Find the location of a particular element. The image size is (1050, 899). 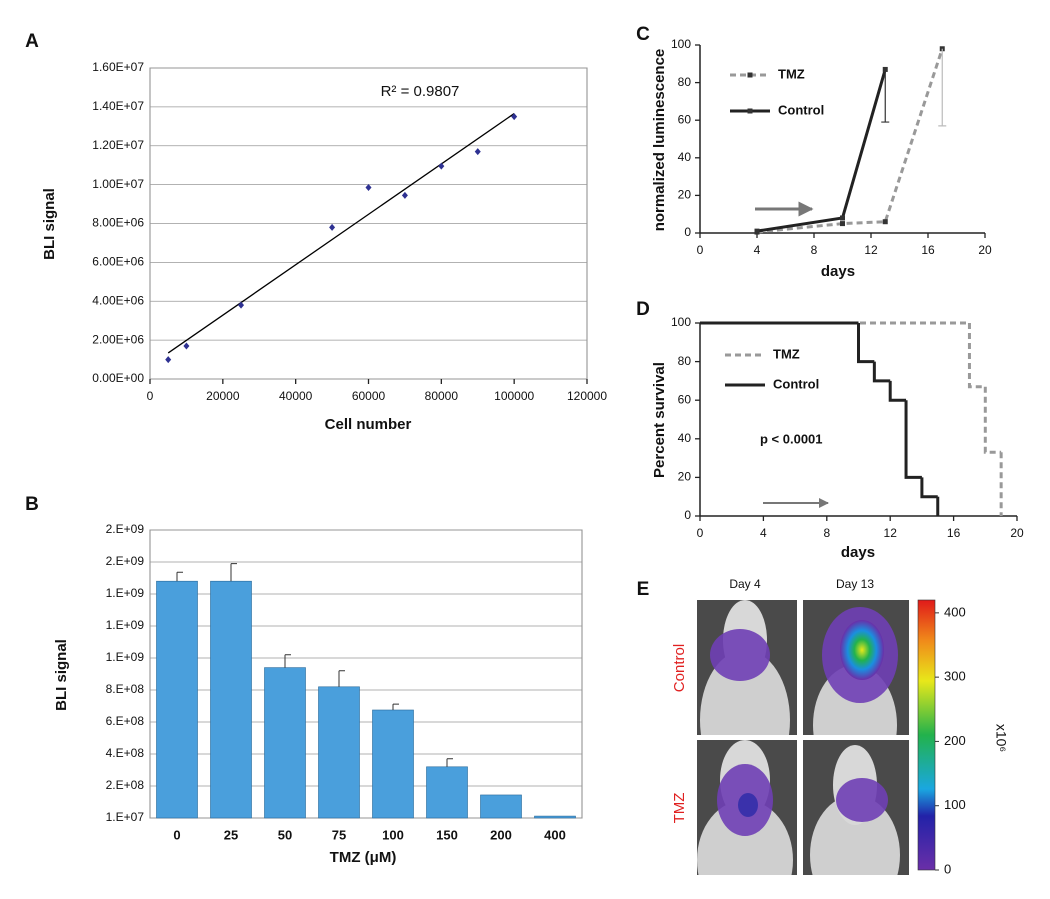

y-axis-title: normalized luminescence is located at coordinates (659, 140).